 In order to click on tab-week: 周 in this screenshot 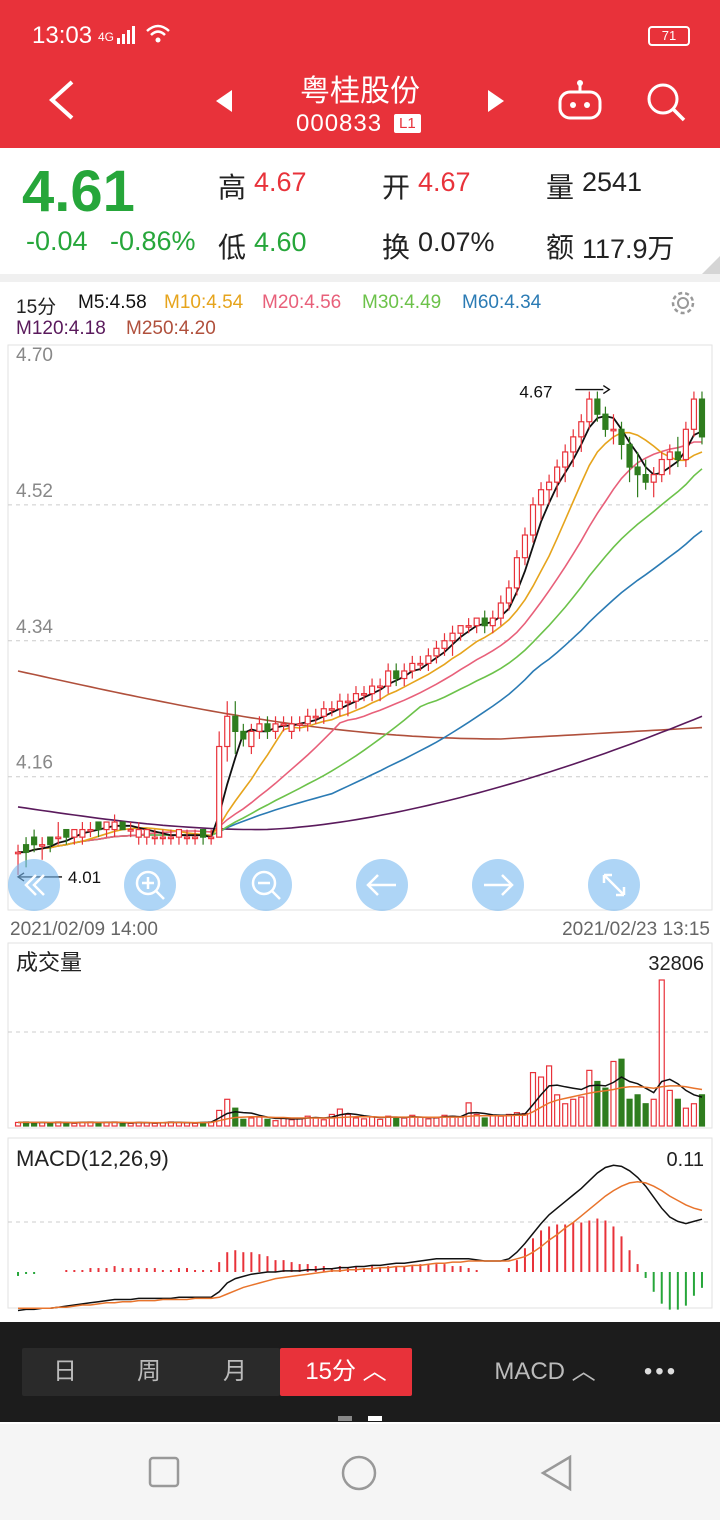, I will do `click(149, 1371)`.